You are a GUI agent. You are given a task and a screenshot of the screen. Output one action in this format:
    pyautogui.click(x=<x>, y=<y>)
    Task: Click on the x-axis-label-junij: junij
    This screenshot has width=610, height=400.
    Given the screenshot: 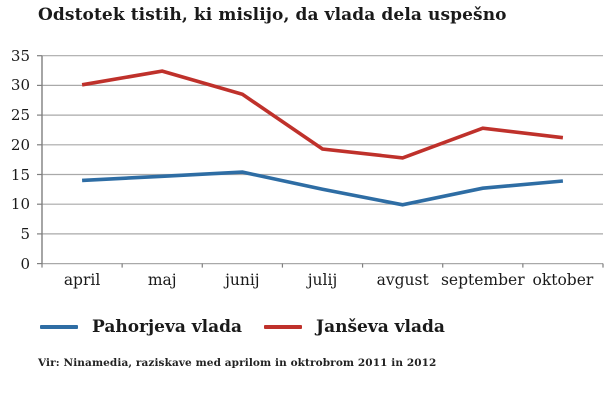 What is the action you would take?
    pyautogui.click(x=242, y=280)
    